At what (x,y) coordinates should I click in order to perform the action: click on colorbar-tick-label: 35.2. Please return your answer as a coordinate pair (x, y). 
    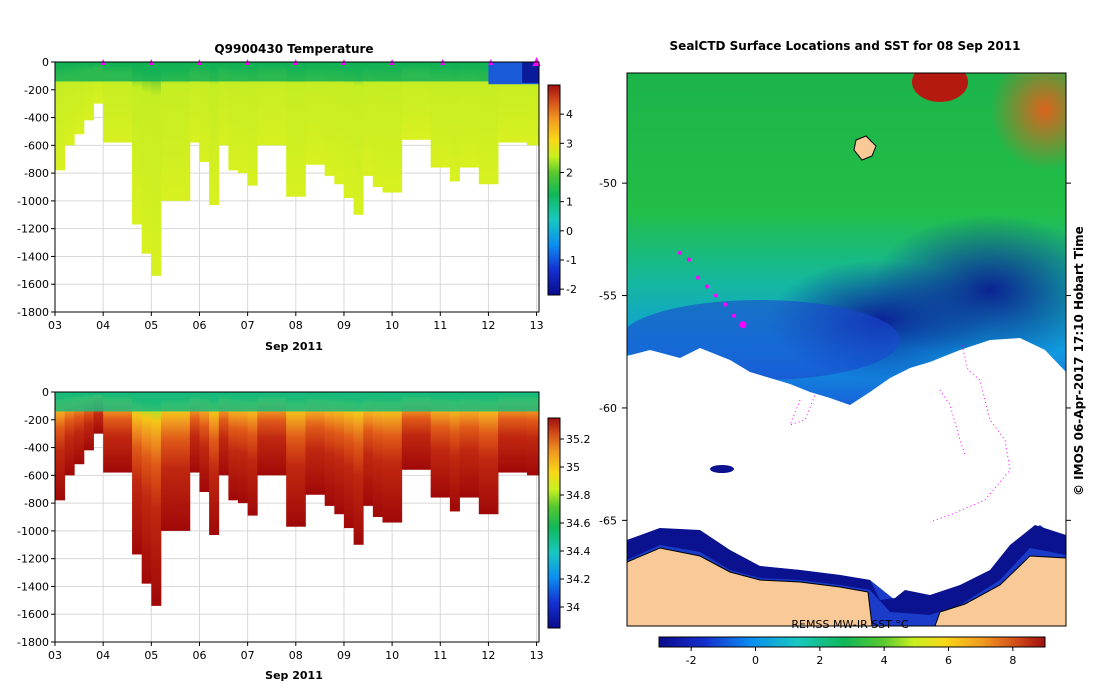
    Looking at the image, I should click on (578, 439).